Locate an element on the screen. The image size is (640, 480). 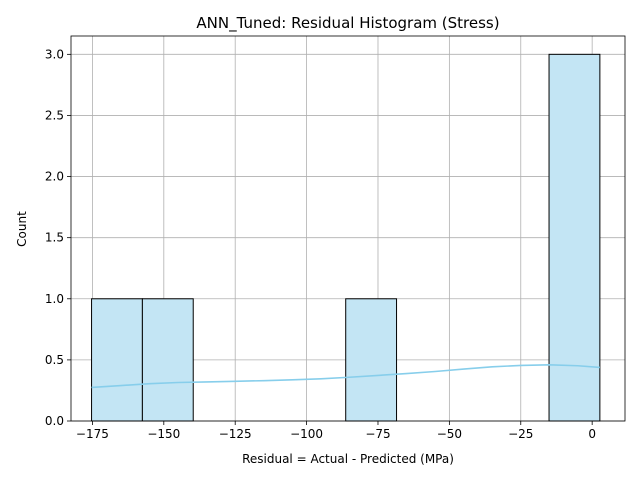
kde-curve-layer is located at coordinates (345, 376).